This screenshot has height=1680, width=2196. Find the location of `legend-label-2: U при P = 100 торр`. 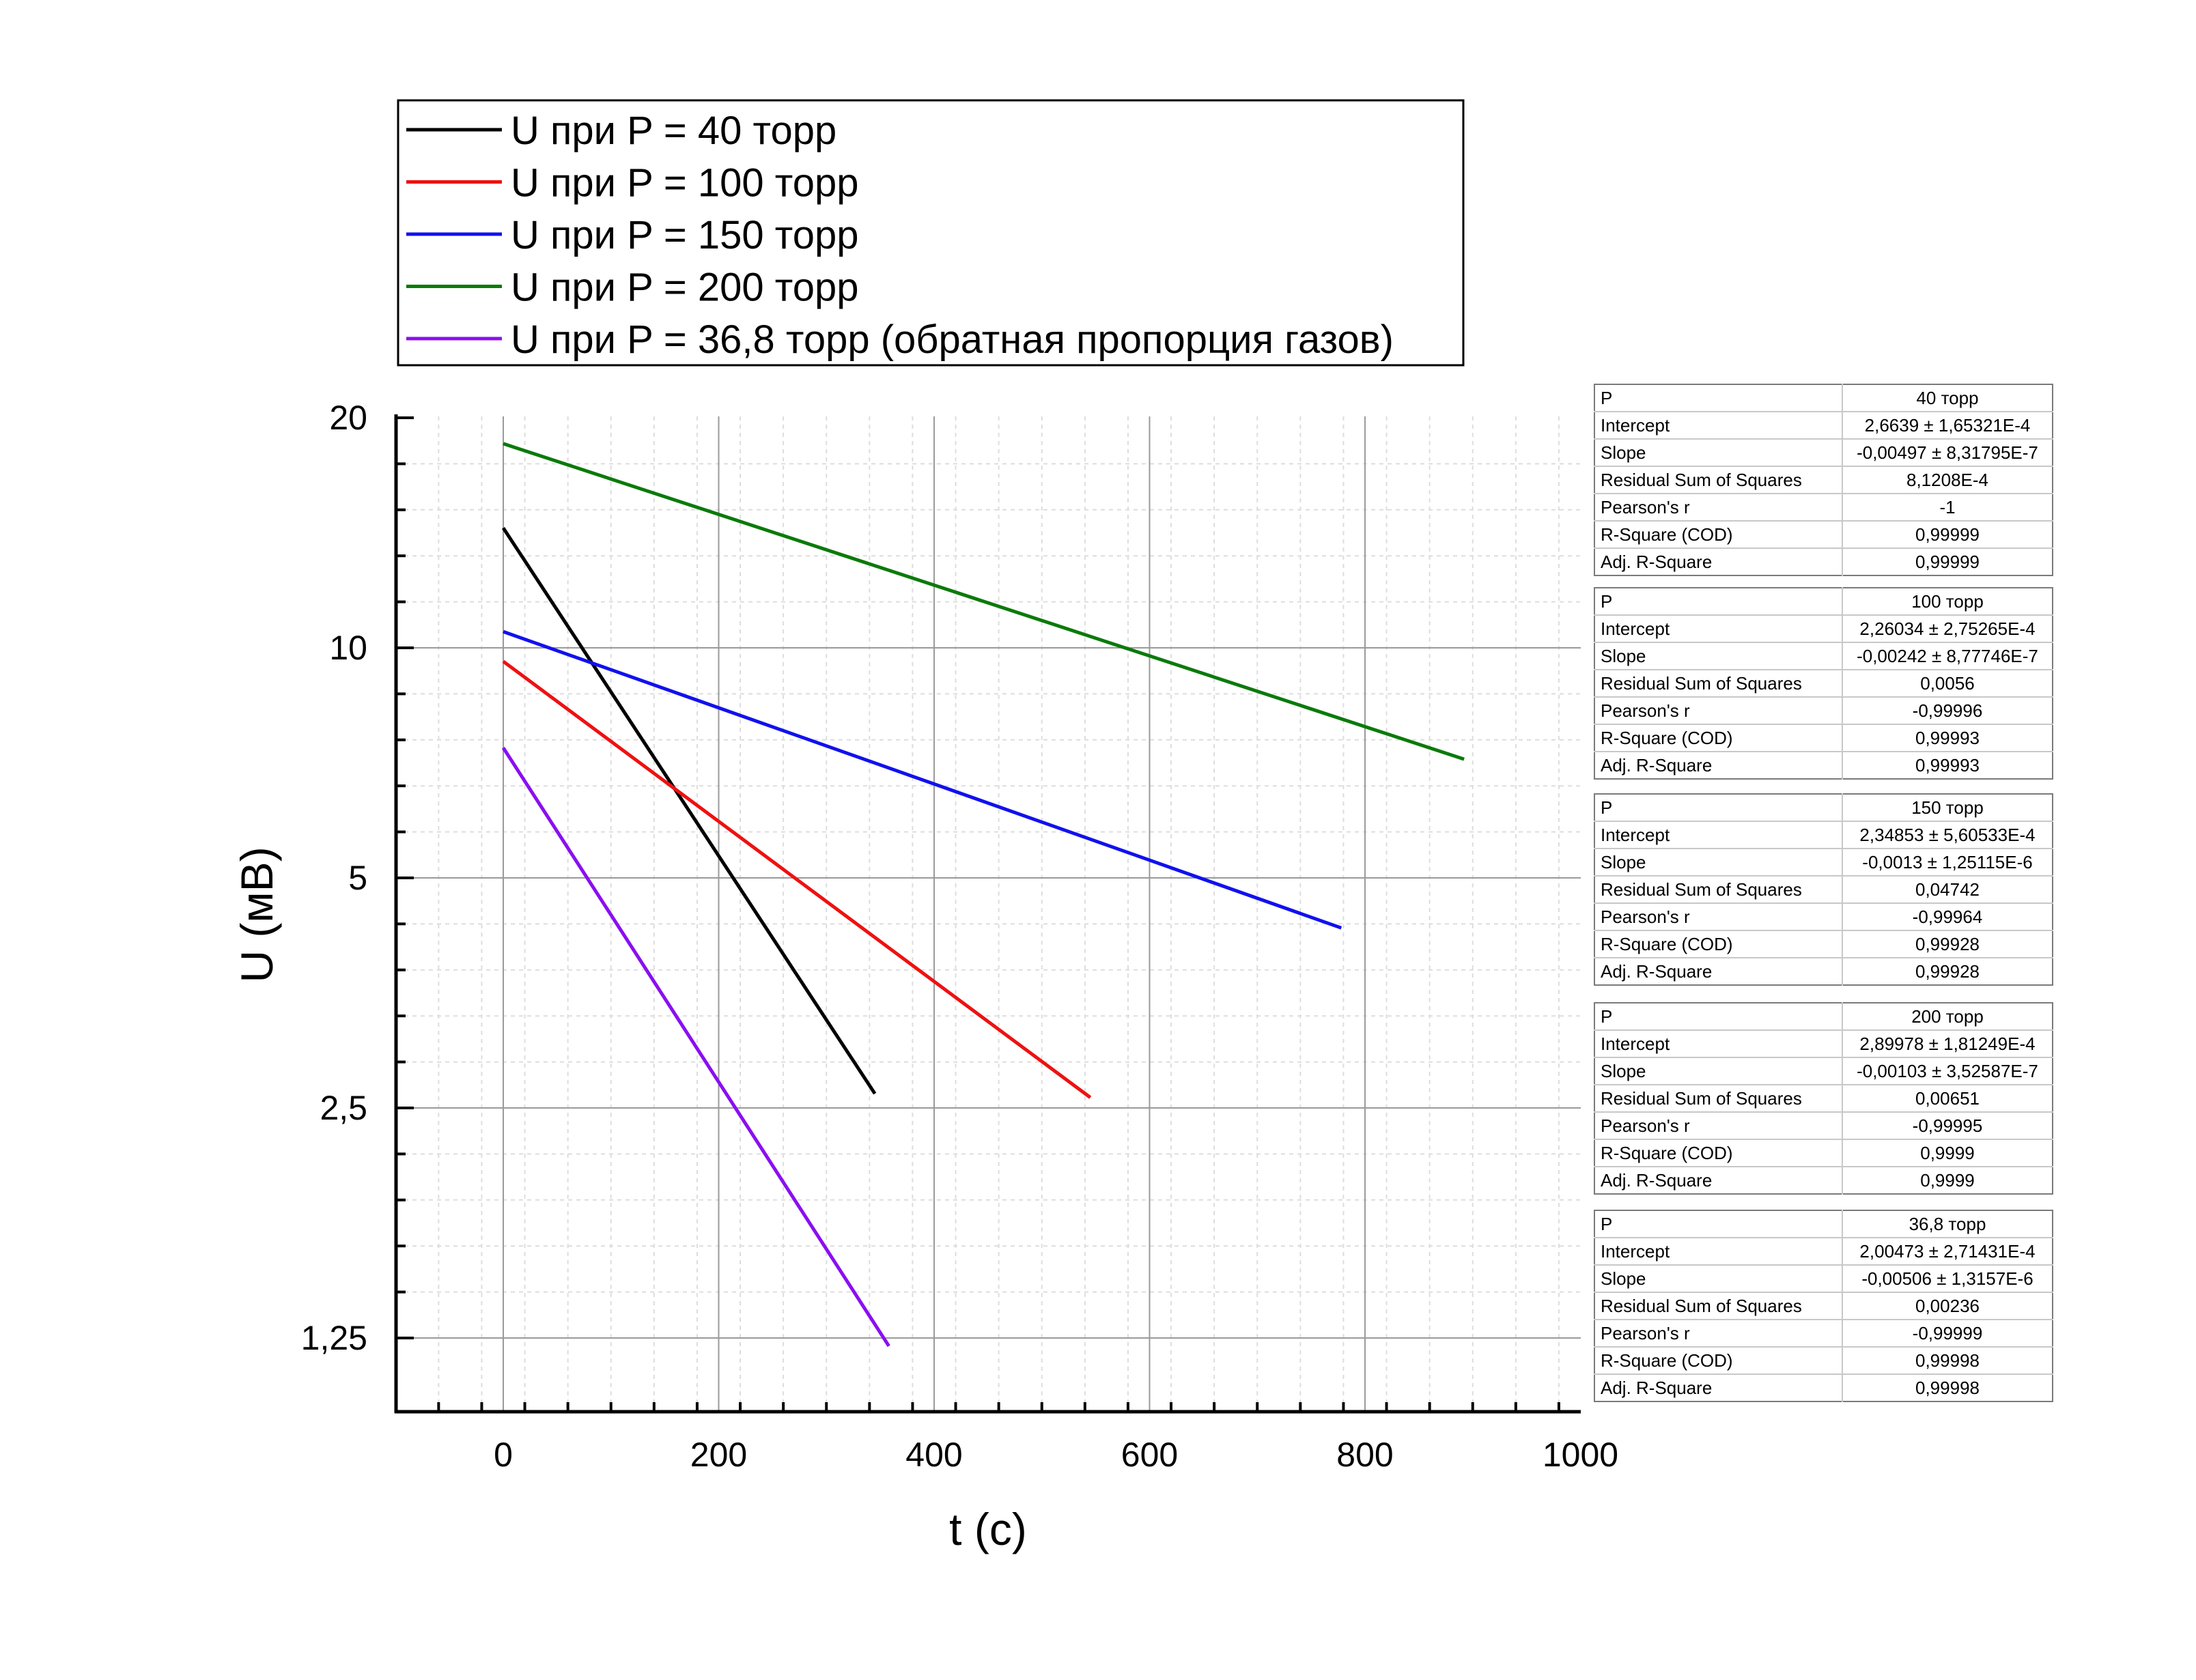

legend-label-2: U при P = 100 торр is located at coordinates (685, 183).